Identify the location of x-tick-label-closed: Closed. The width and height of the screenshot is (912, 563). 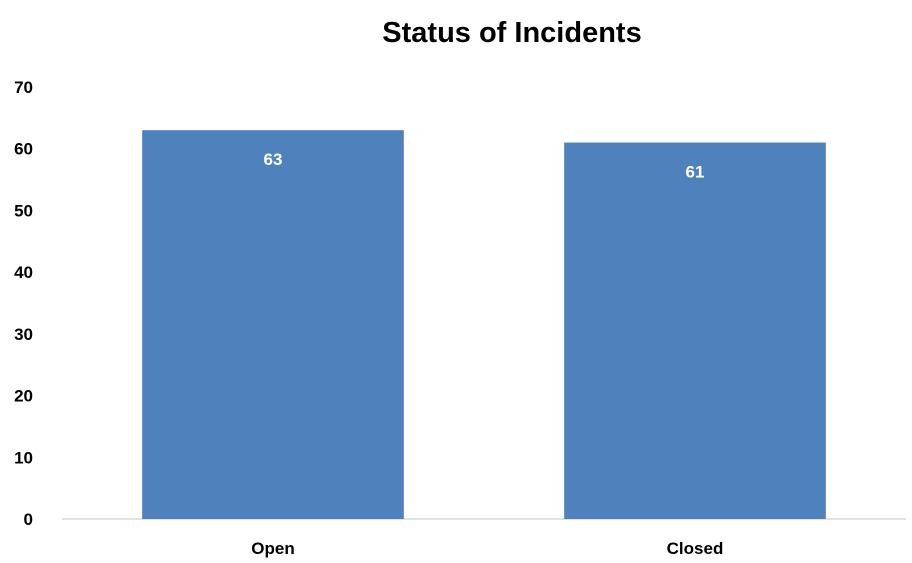
(695, 548).